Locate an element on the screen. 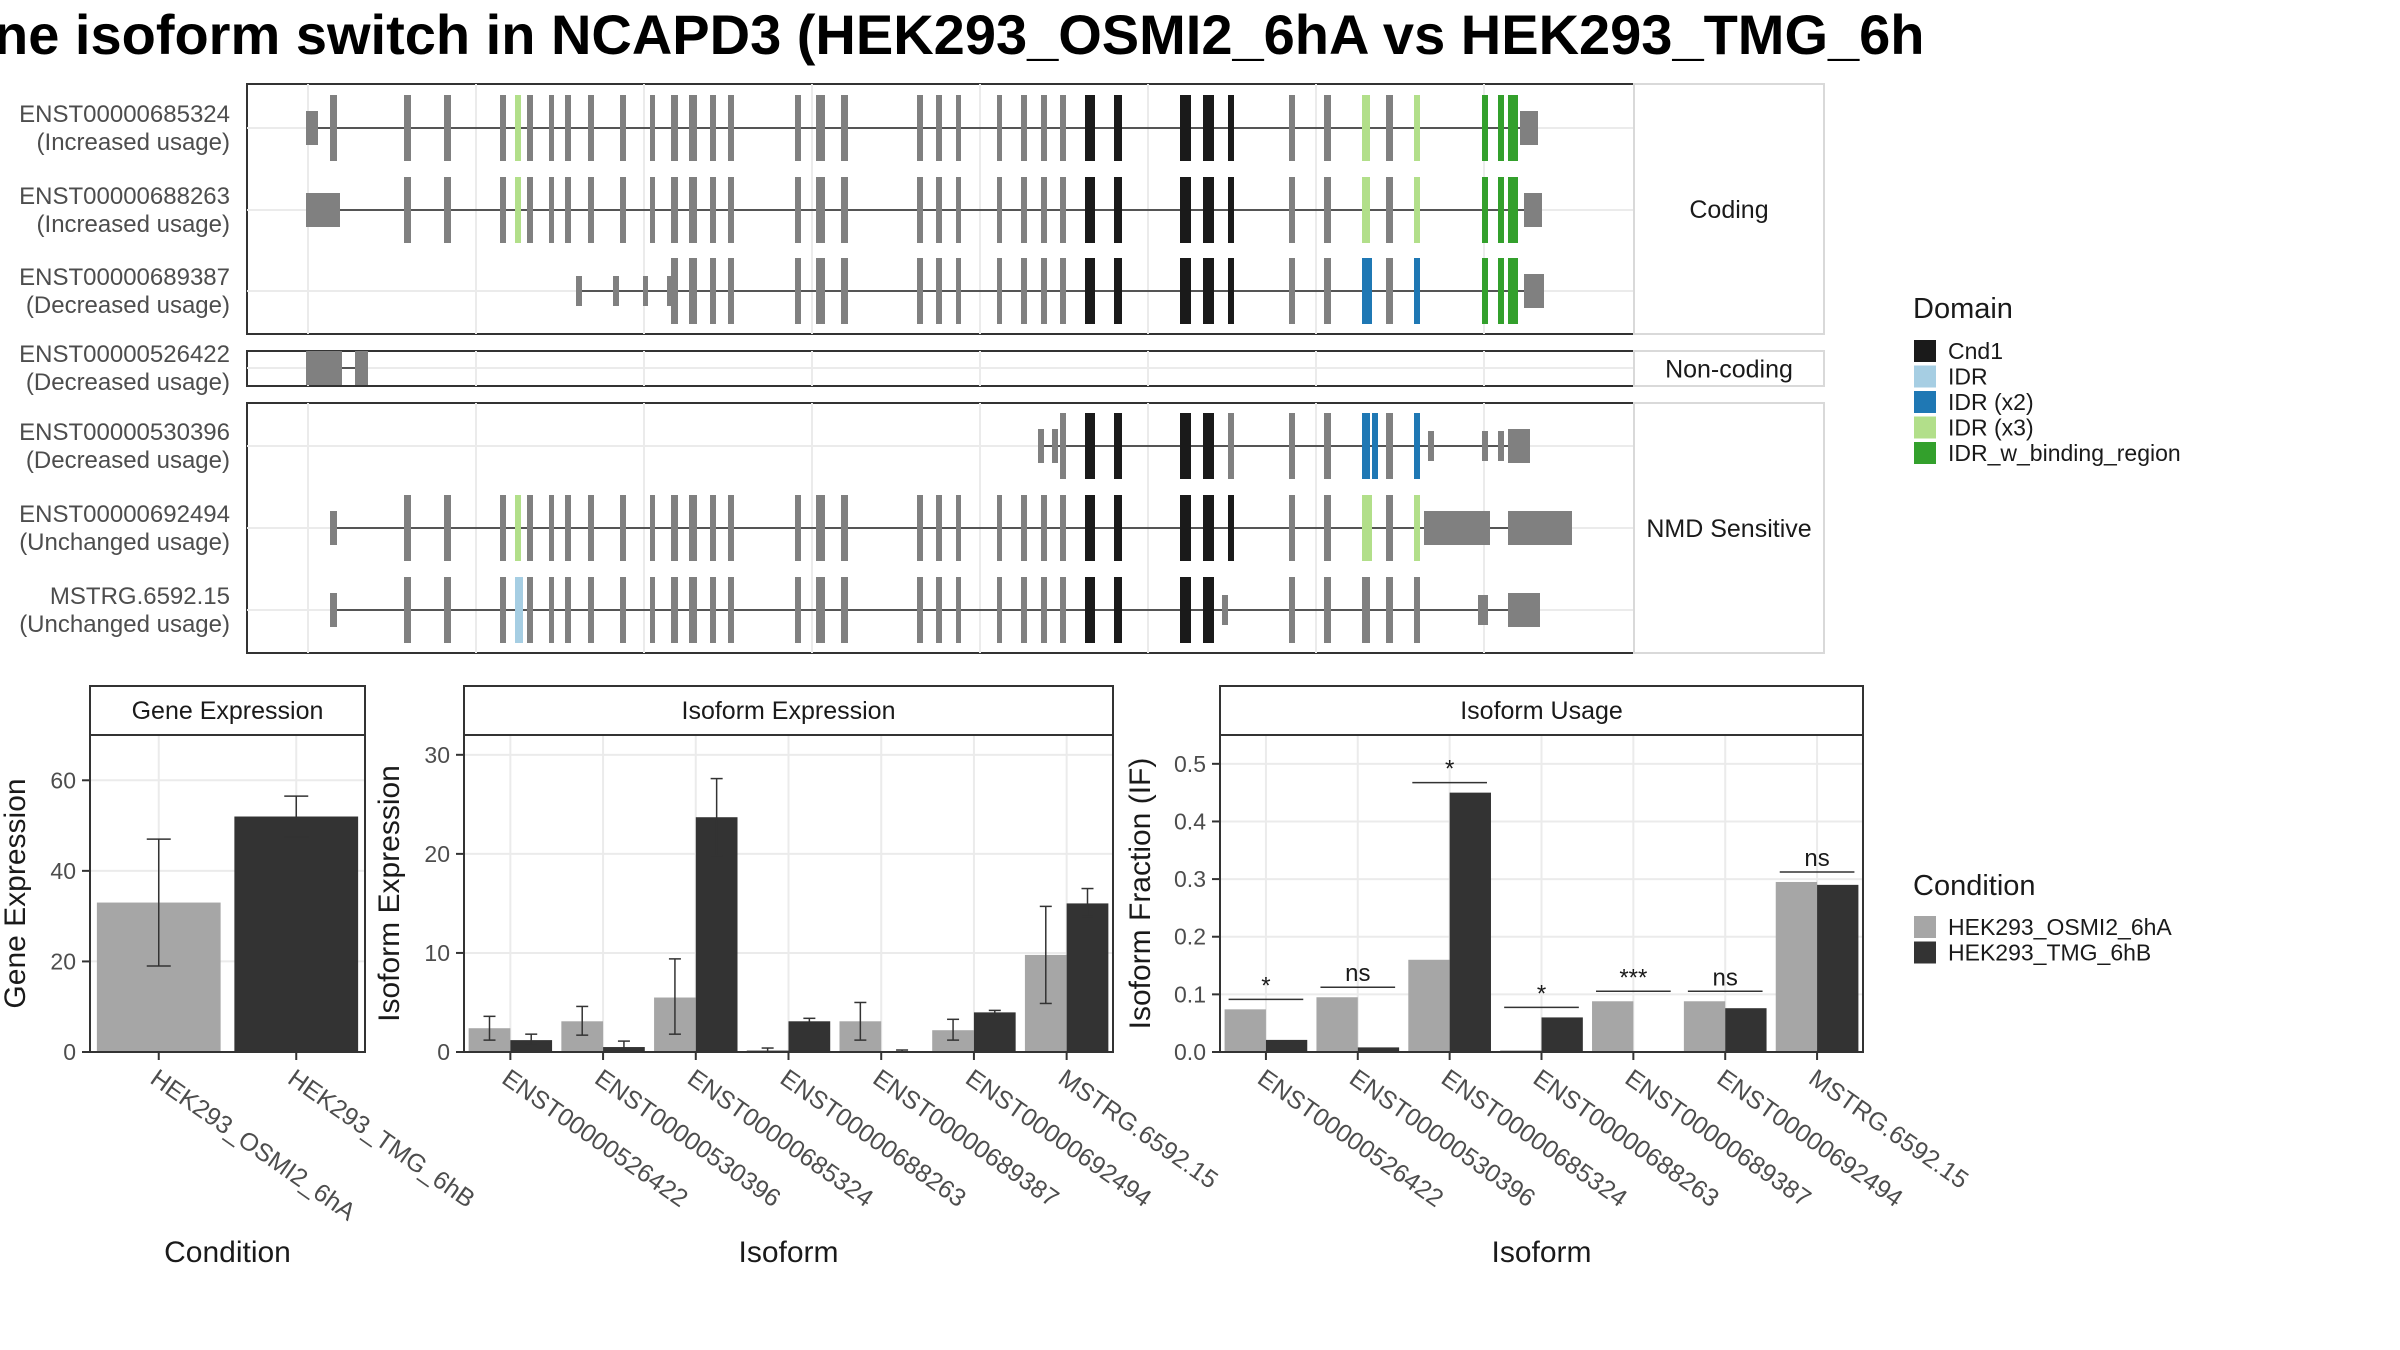  y-tick-label: 40 is located at coordinates (63, 871).